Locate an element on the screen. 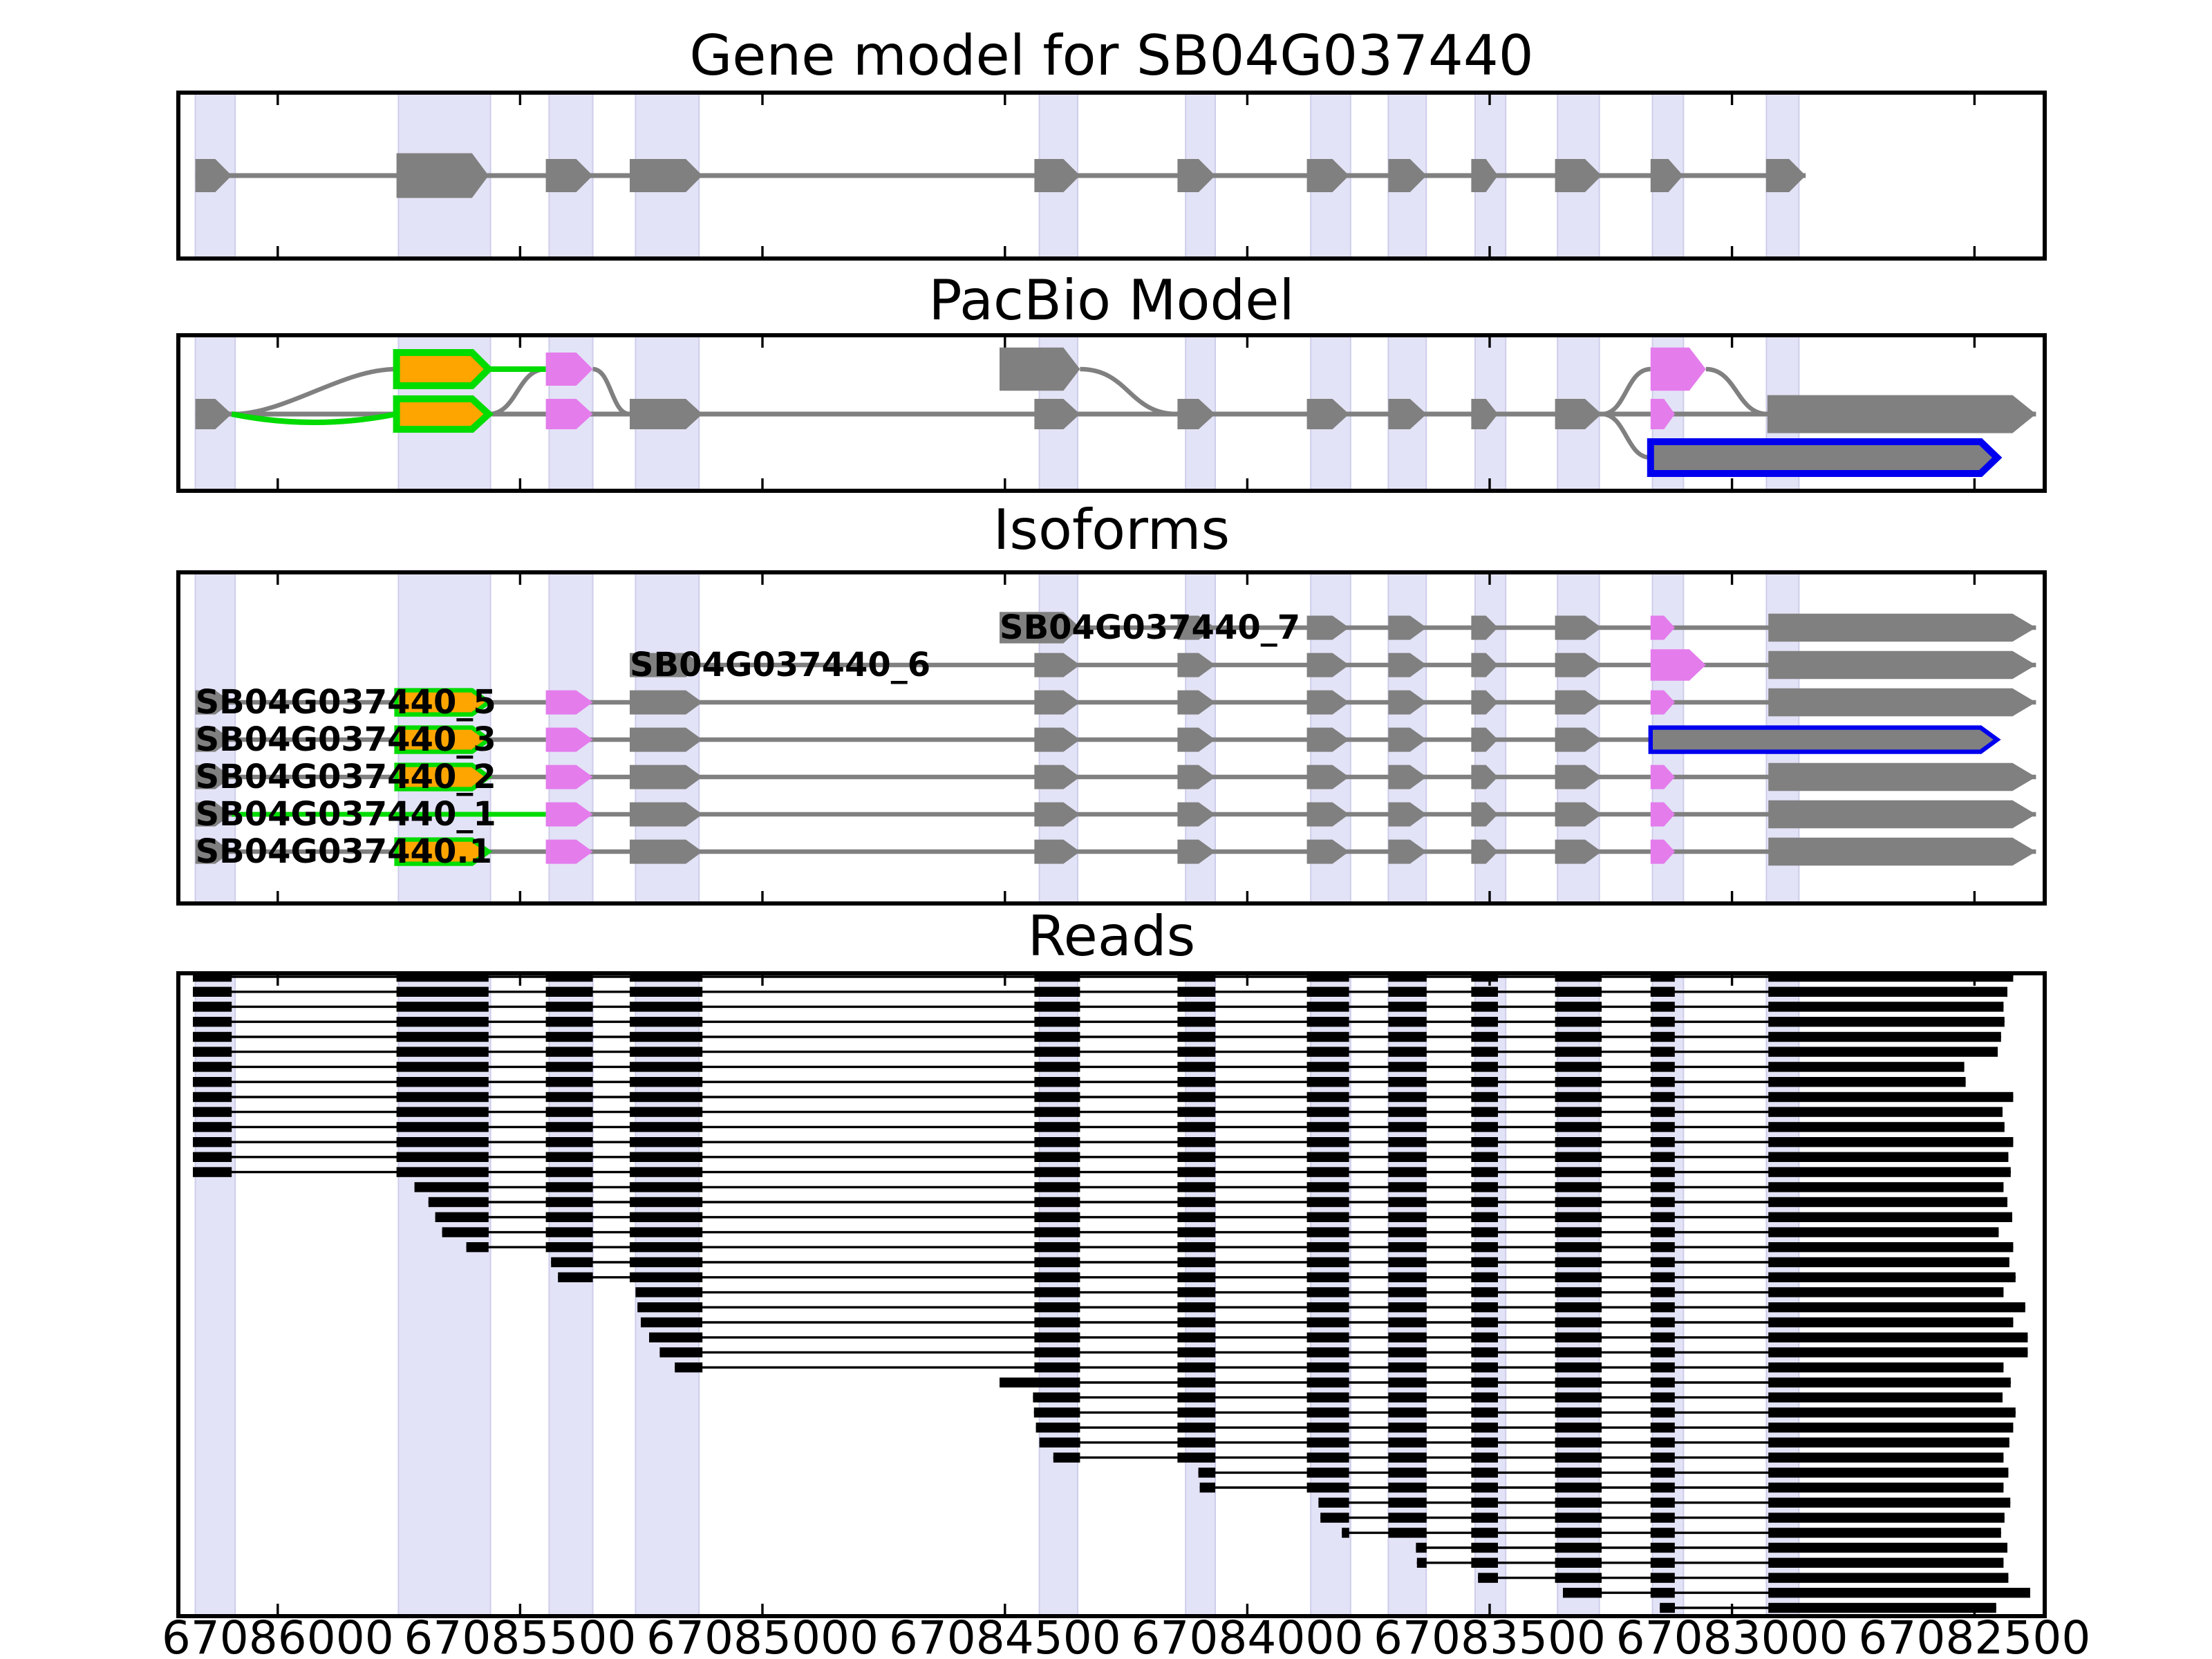 Image resolution: width=2212 pixels, height=1659 pixels. isoform-row: SB04G037440_7 is located at coordinates (1518, 627).